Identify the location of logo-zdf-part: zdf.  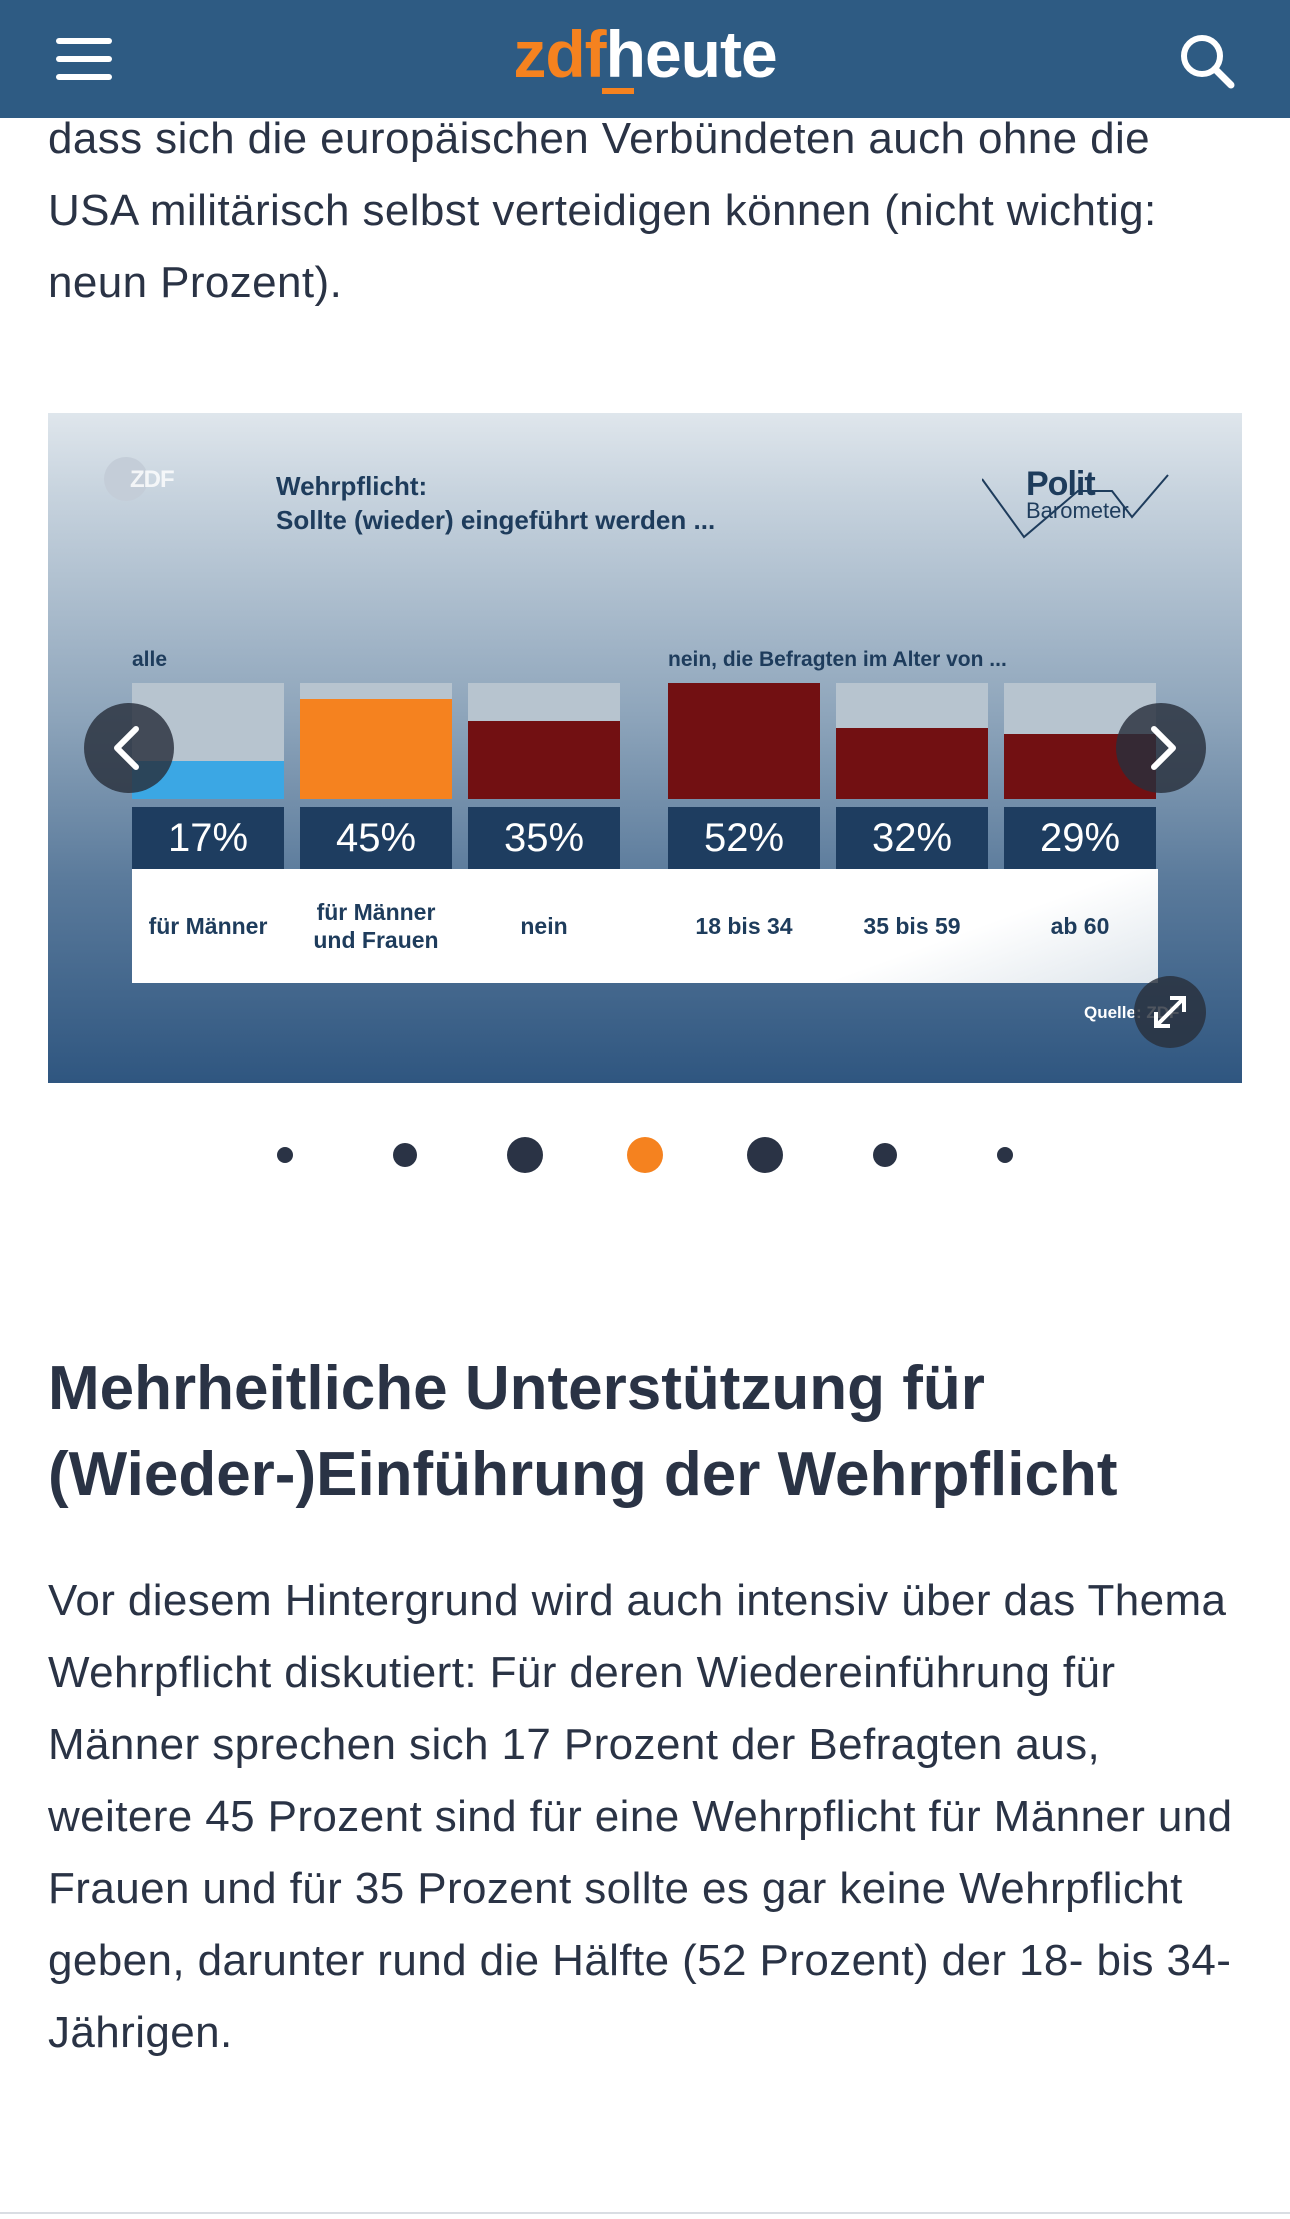
(559, 54).